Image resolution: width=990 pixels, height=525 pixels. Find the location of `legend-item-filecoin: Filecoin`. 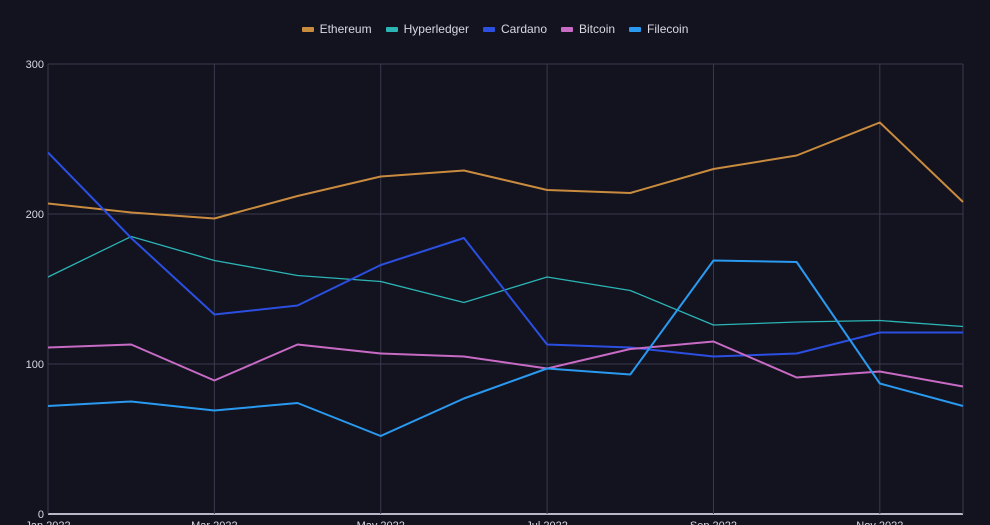

legend-item-filecoin: Filecoin is located at coordinates (658, 29).